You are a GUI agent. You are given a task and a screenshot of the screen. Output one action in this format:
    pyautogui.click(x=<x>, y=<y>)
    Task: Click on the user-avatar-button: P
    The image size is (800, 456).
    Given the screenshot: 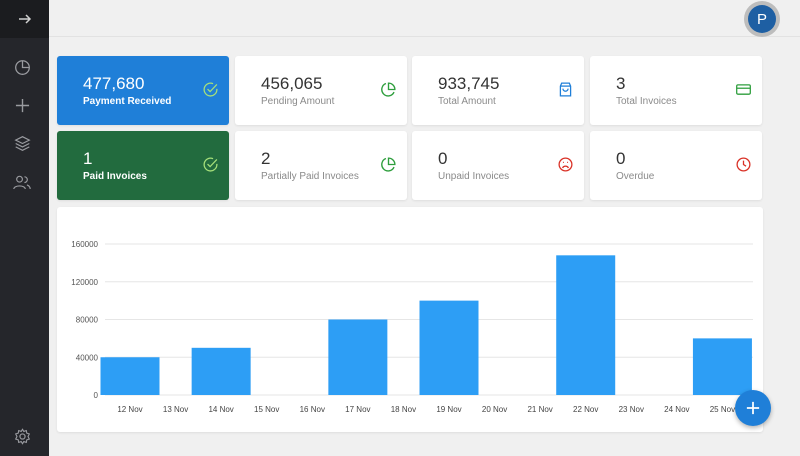 What is the action you would take?
    pyautogui.click(x=762, y=19)
    